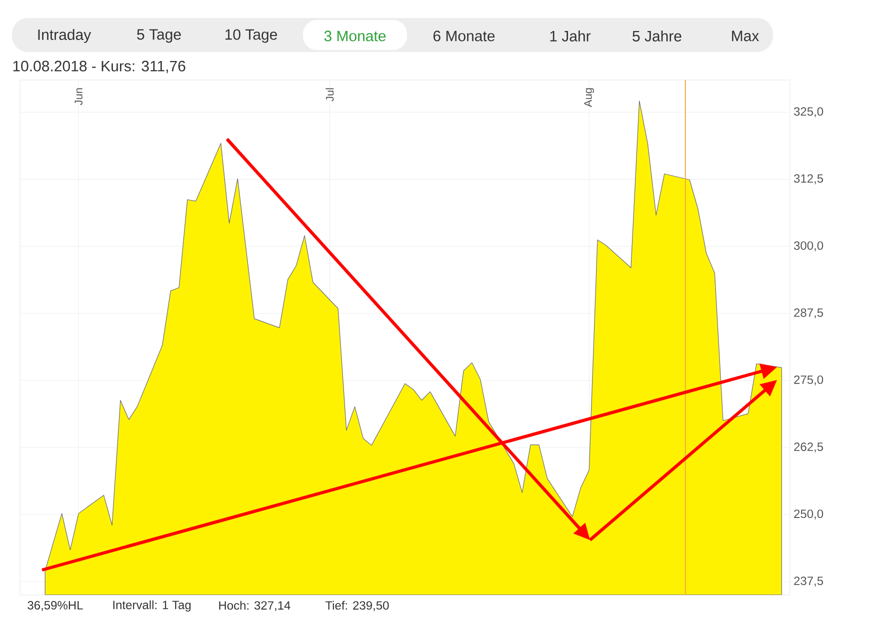 The height and width of the screenshot is (617, 871). I want to click on text: 1 Jahr, so click(570, 36).